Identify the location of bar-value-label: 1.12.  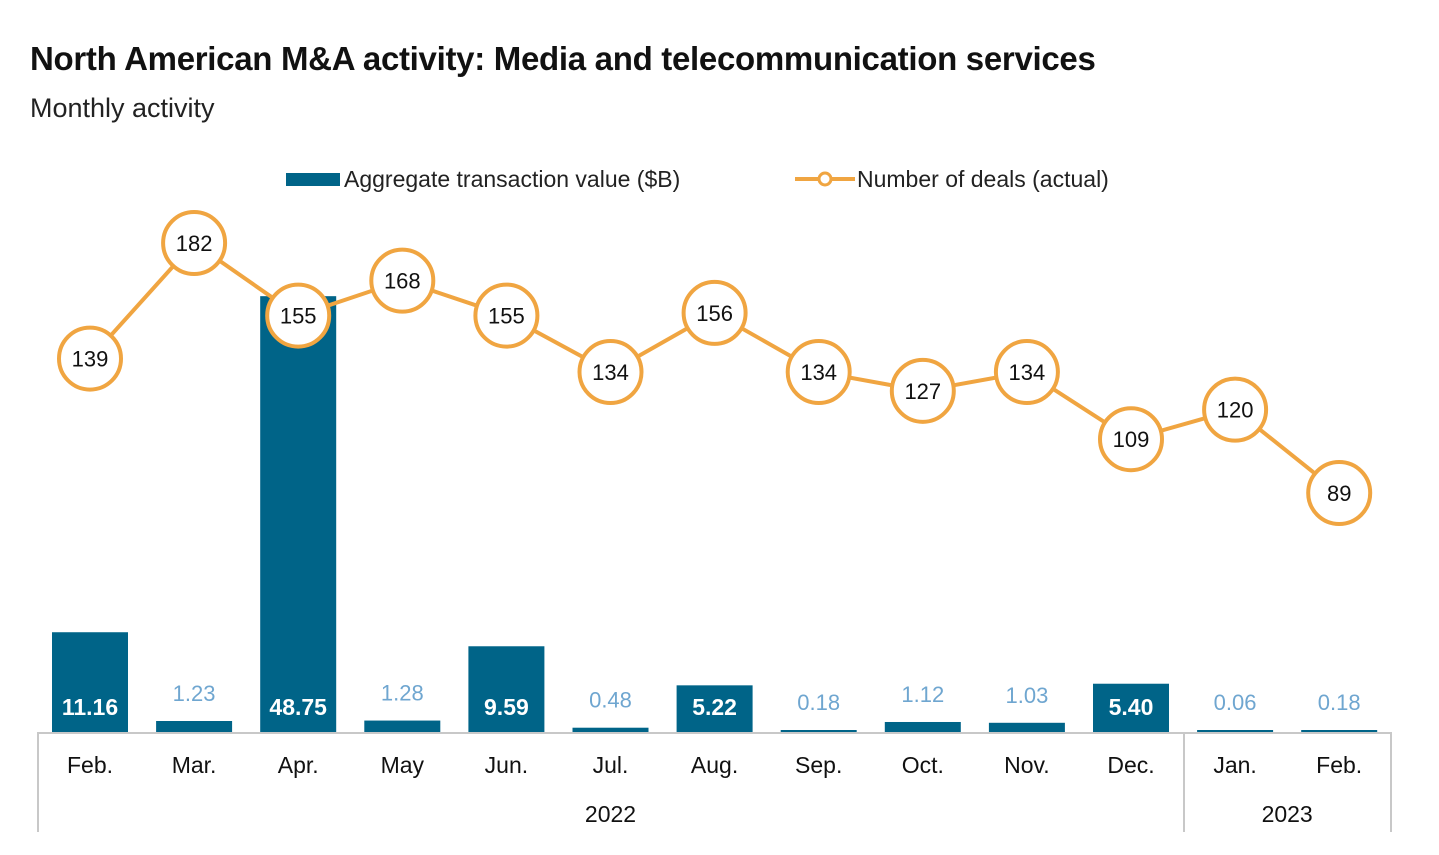
(922, 694).